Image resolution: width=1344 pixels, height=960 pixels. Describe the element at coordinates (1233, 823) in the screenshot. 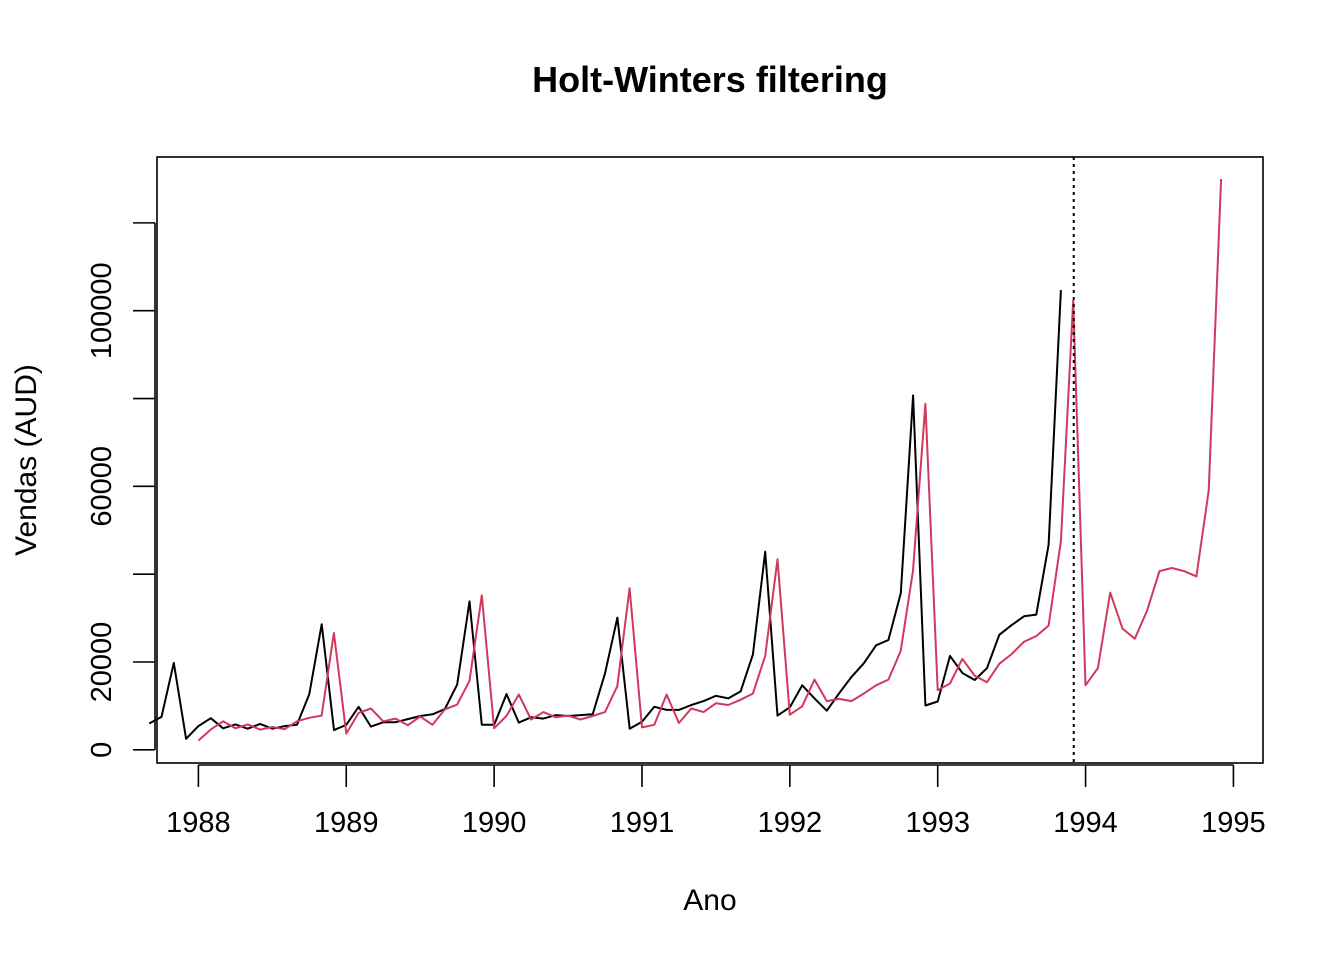

I see `x-tick-label: 1995` at that location.